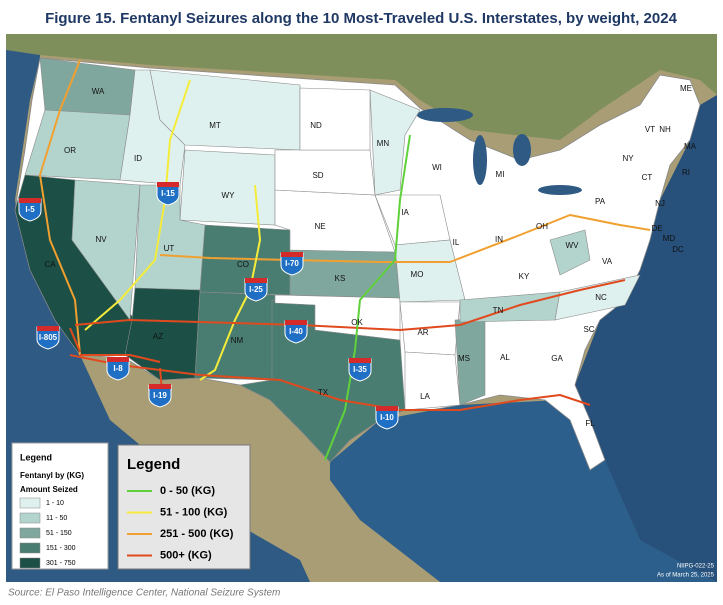 Image resolution: width=723 pixels, height=605 pixels. I want to click on state-label: ID, so click(138, 158).